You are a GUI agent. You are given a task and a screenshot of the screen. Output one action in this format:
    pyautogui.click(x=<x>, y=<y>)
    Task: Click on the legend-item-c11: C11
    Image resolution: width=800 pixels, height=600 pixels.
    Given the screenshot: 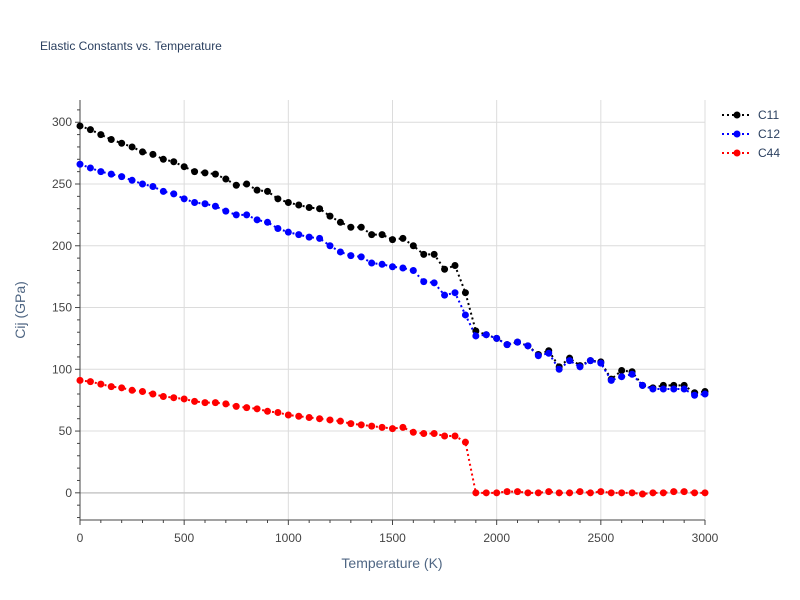 What is the action you would take?
    pyautogui.click(x=750, y=115)
    